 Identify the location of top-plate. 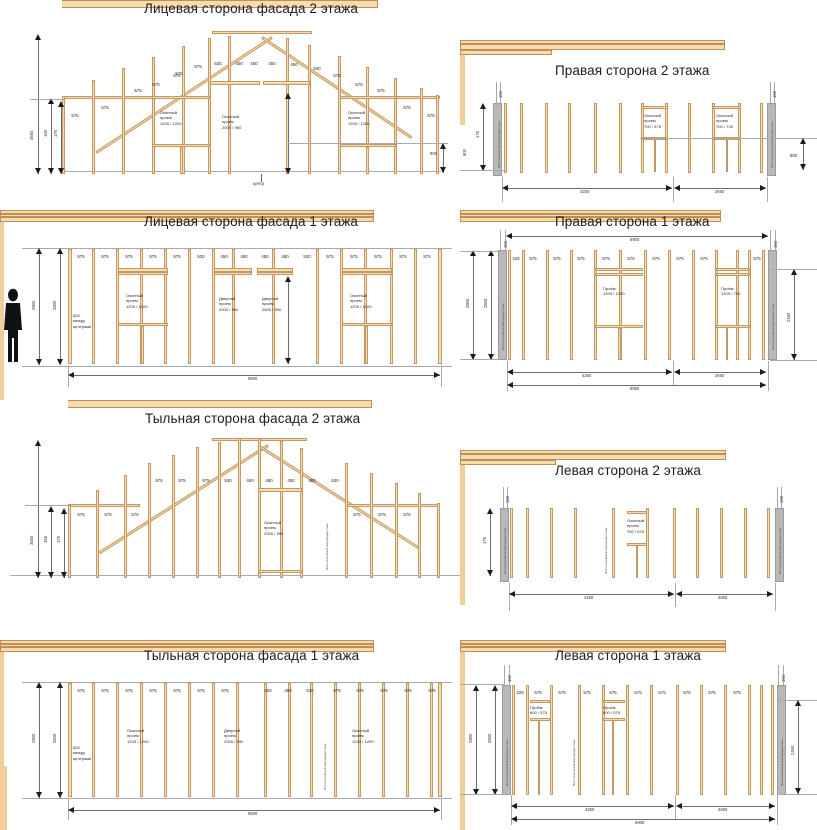
(593, 452).